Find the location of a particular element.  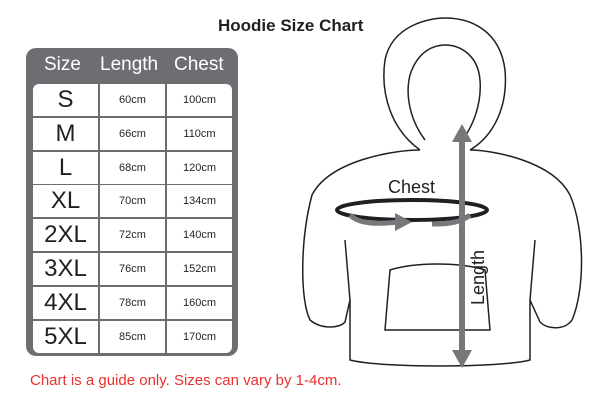

chest-arrow-right is located at coordinates (451, 220).